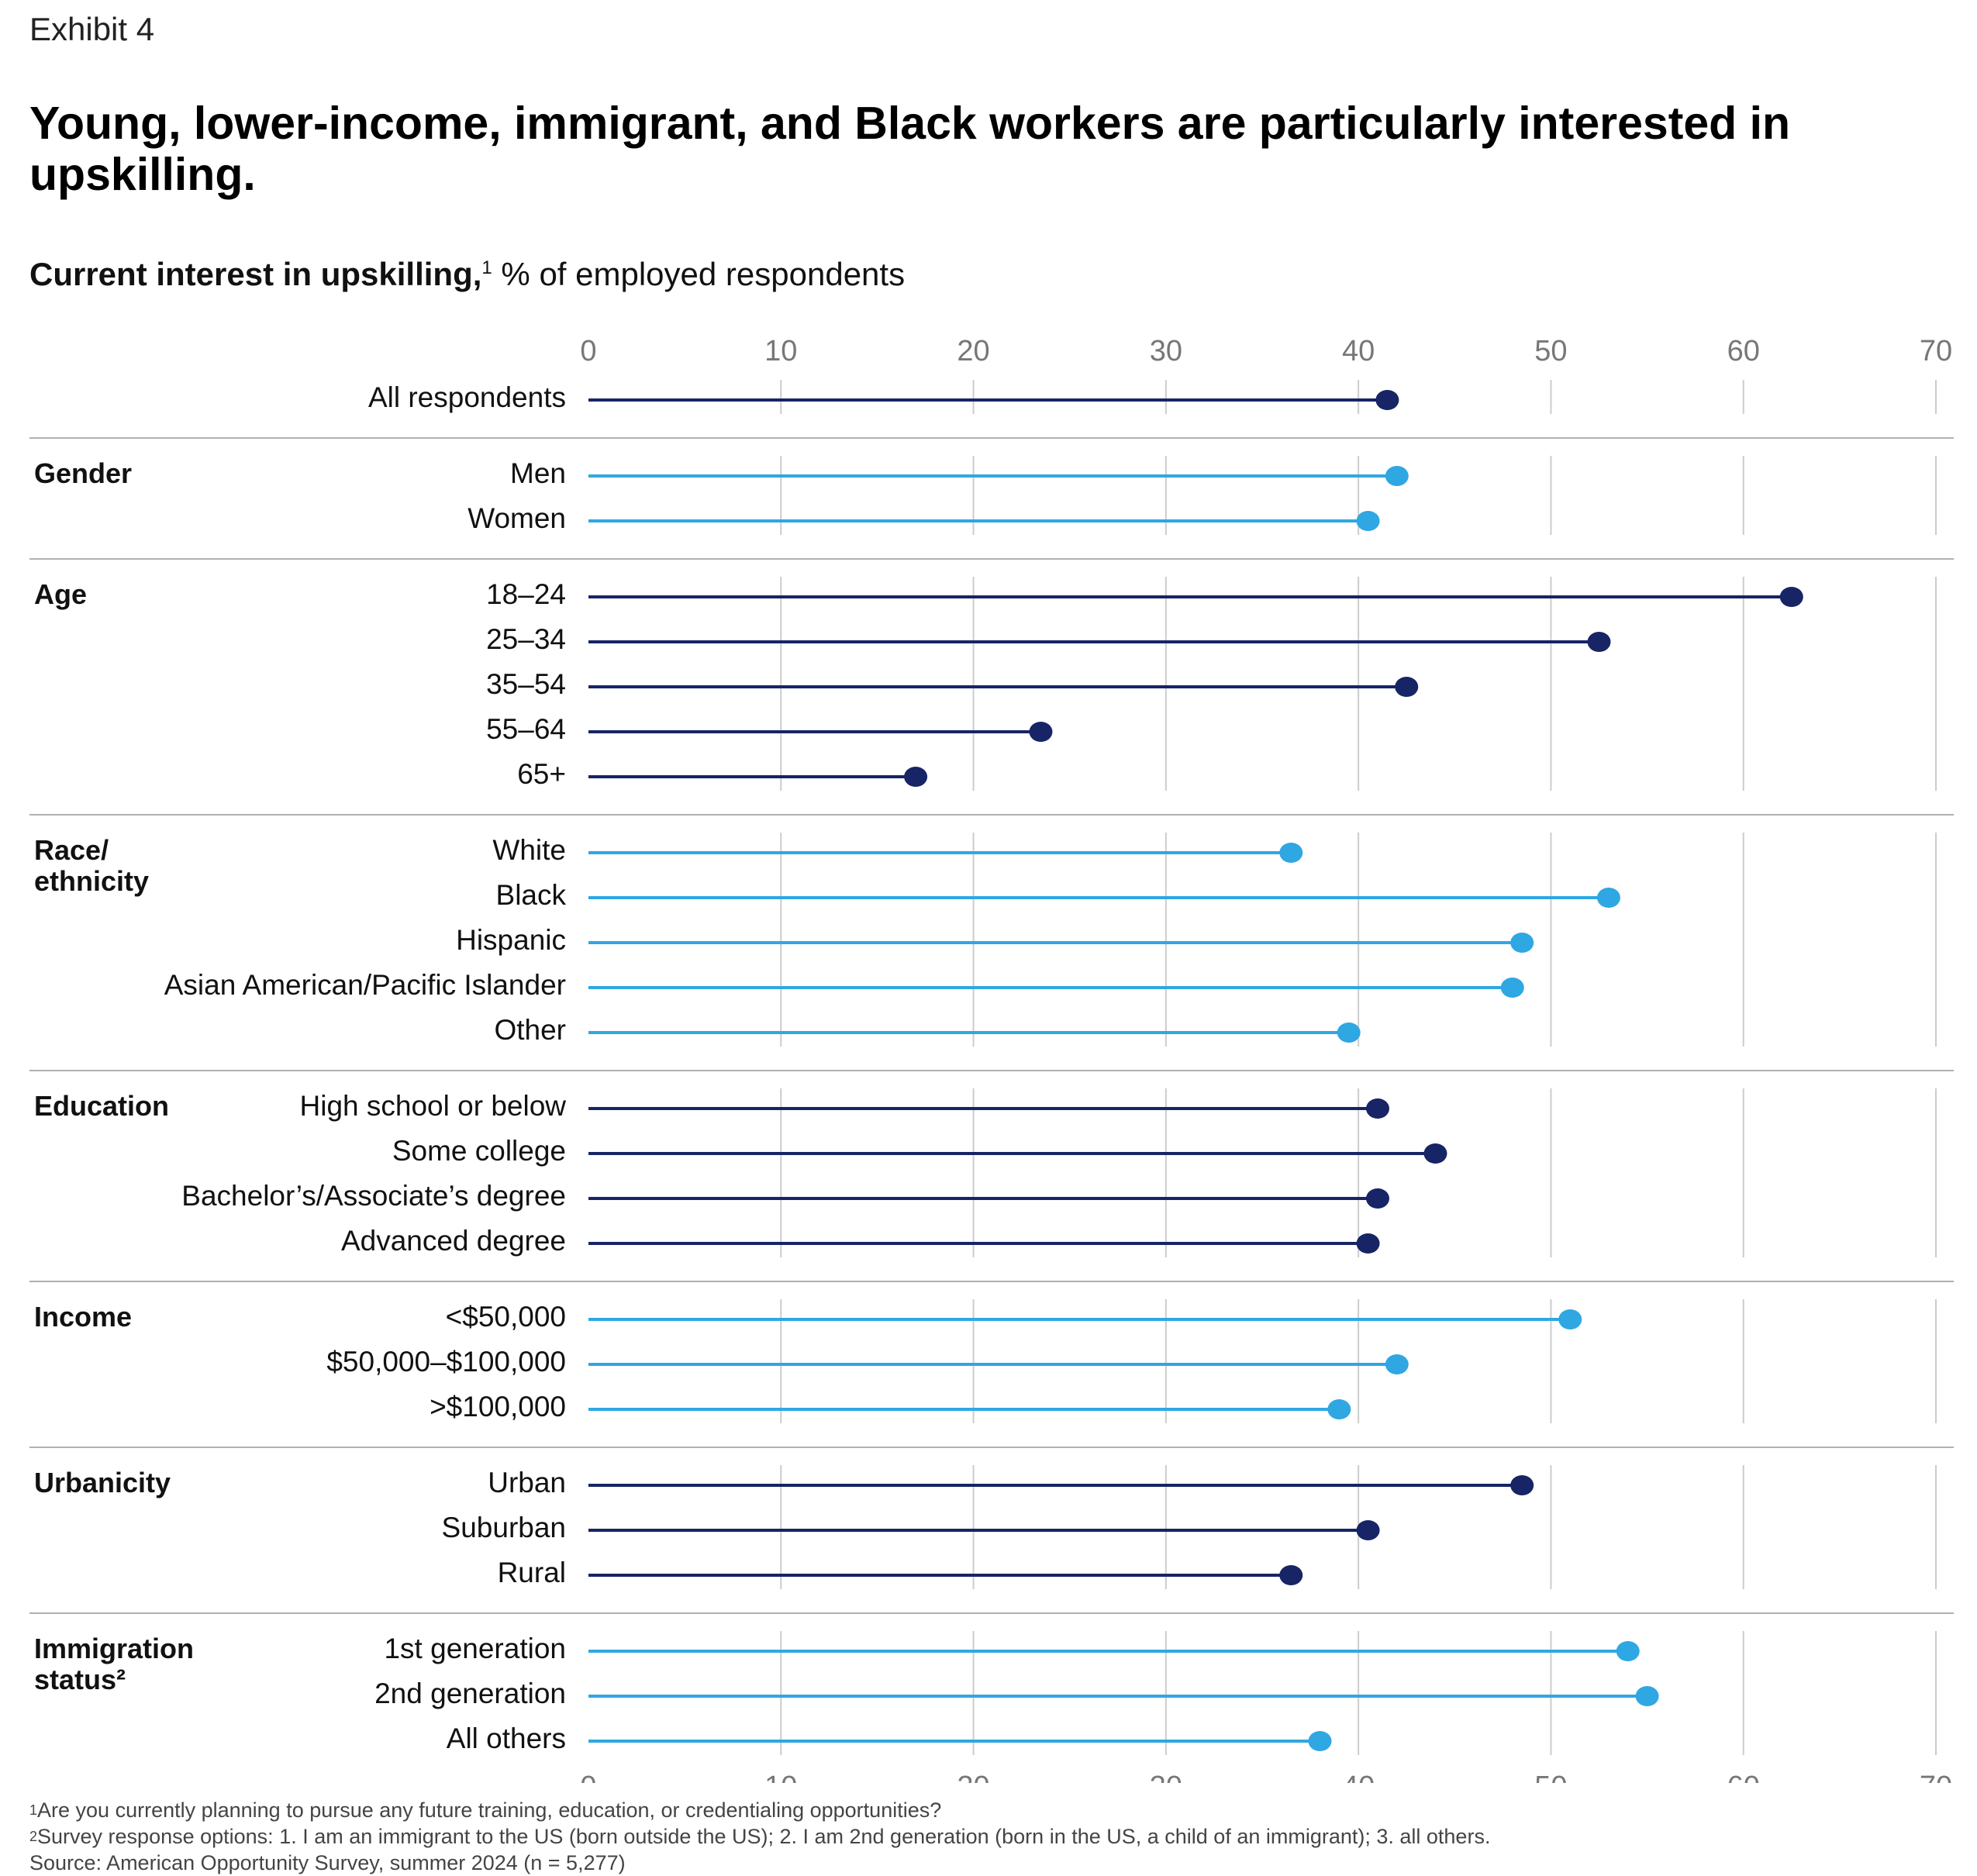  I want to click on top-tick-label: 10, so click(780, 351).